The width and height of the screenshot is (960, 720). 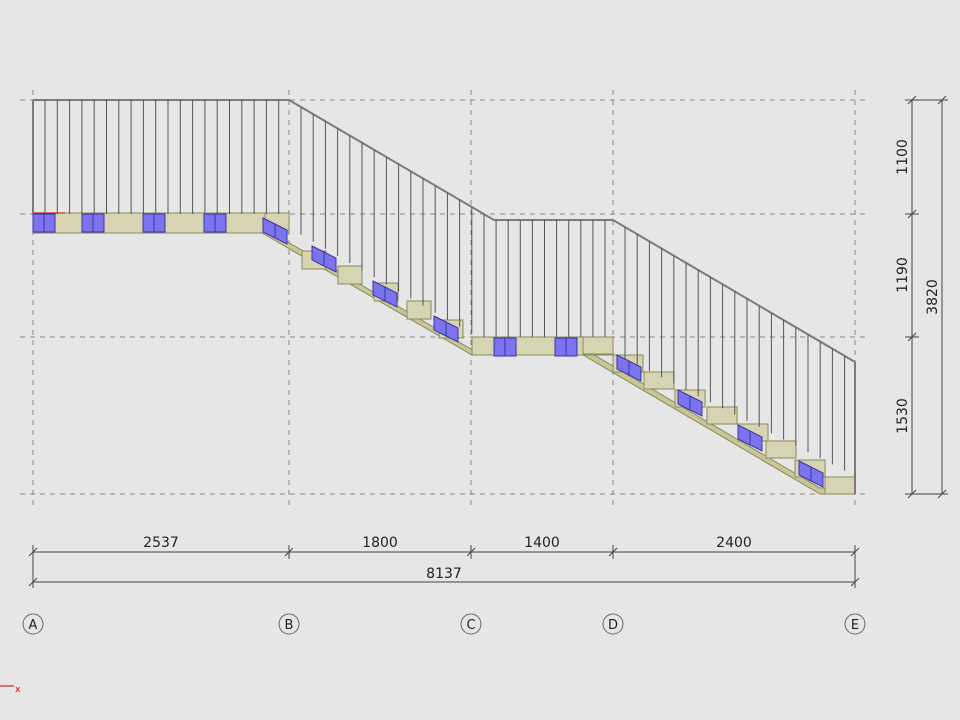 What do you see at coordinates (161, 543) in the screenshot?
I see `dim-label-2537: 2537` at bounding box center [161, 543].